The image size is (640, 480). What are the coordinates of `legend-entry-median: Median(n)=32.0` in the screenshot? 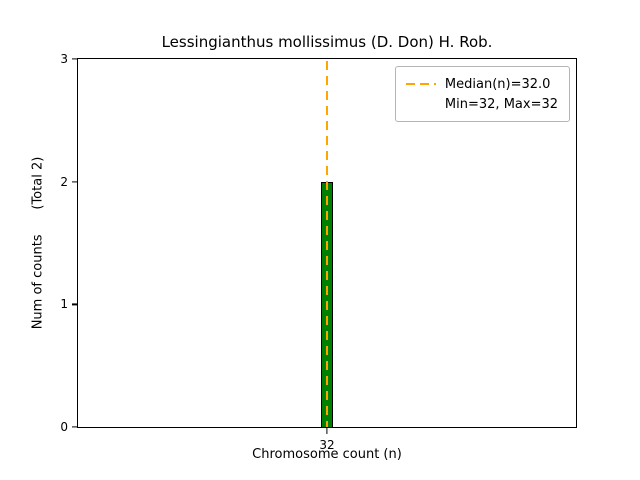 It's located at (481, 84).